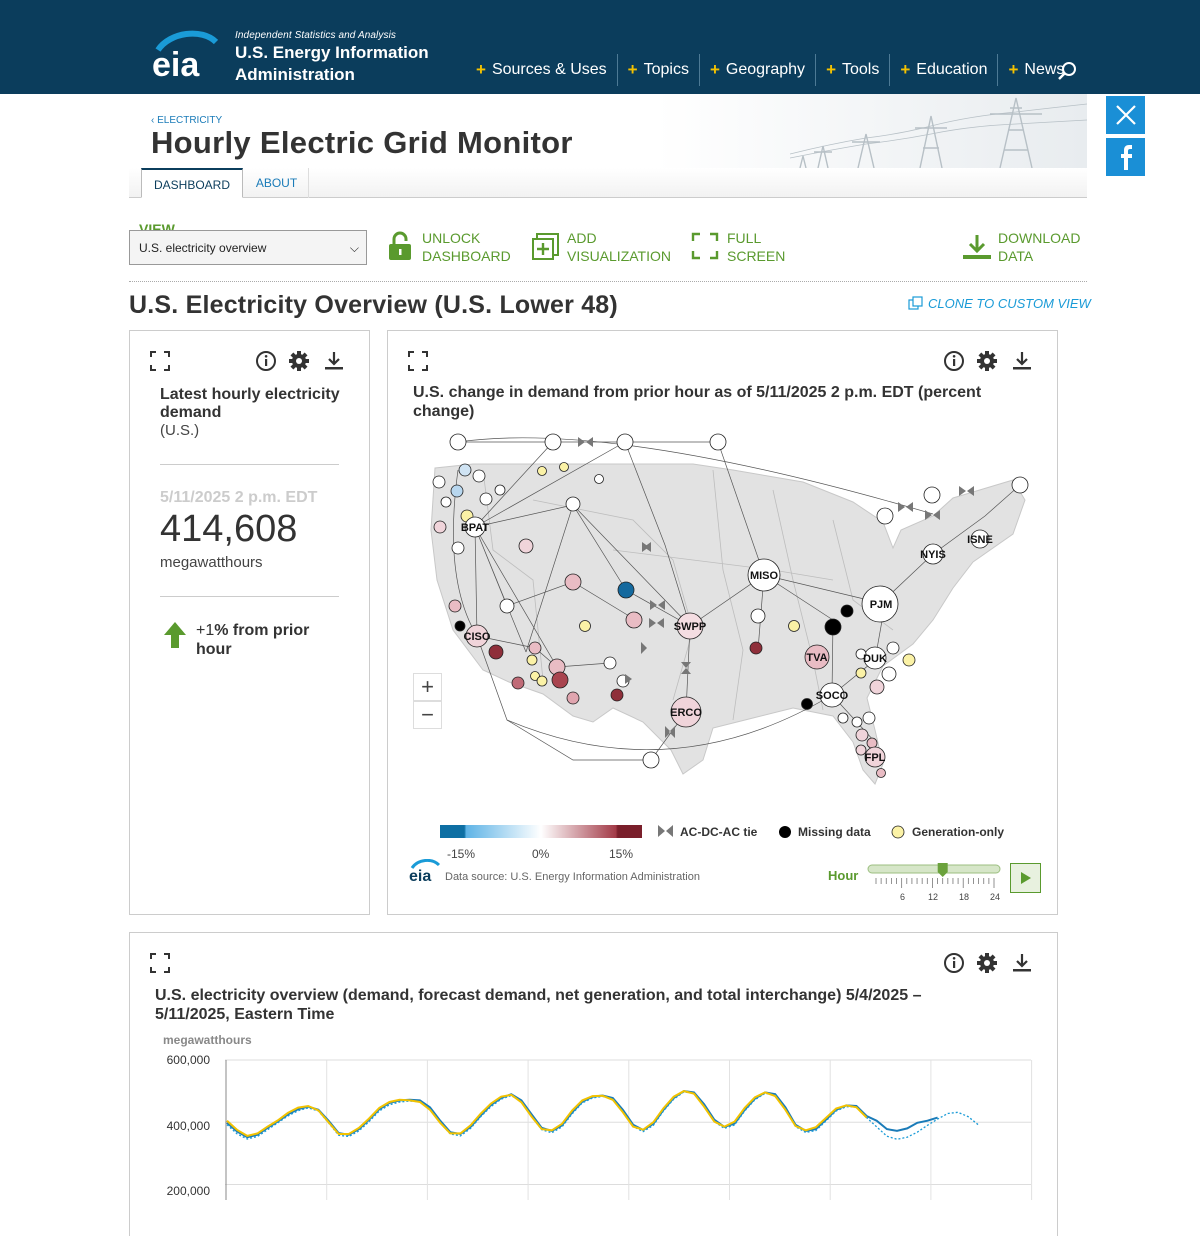 This screenshot has height=1236, width=1200. What do you see at coordinates (451, 238) in the screenshot?
I see `unlock-label-1: UNLOCK` at bounding box center [451, 238].